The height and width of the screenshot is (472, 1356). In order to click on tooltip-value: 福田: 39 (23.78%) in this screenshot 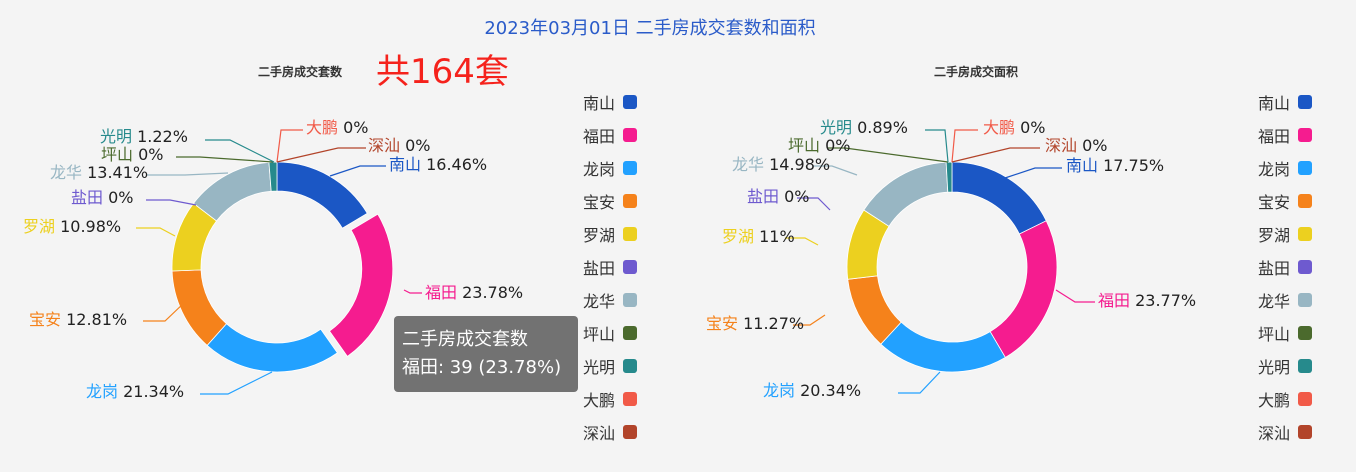, I will do `click(482, 367)`.